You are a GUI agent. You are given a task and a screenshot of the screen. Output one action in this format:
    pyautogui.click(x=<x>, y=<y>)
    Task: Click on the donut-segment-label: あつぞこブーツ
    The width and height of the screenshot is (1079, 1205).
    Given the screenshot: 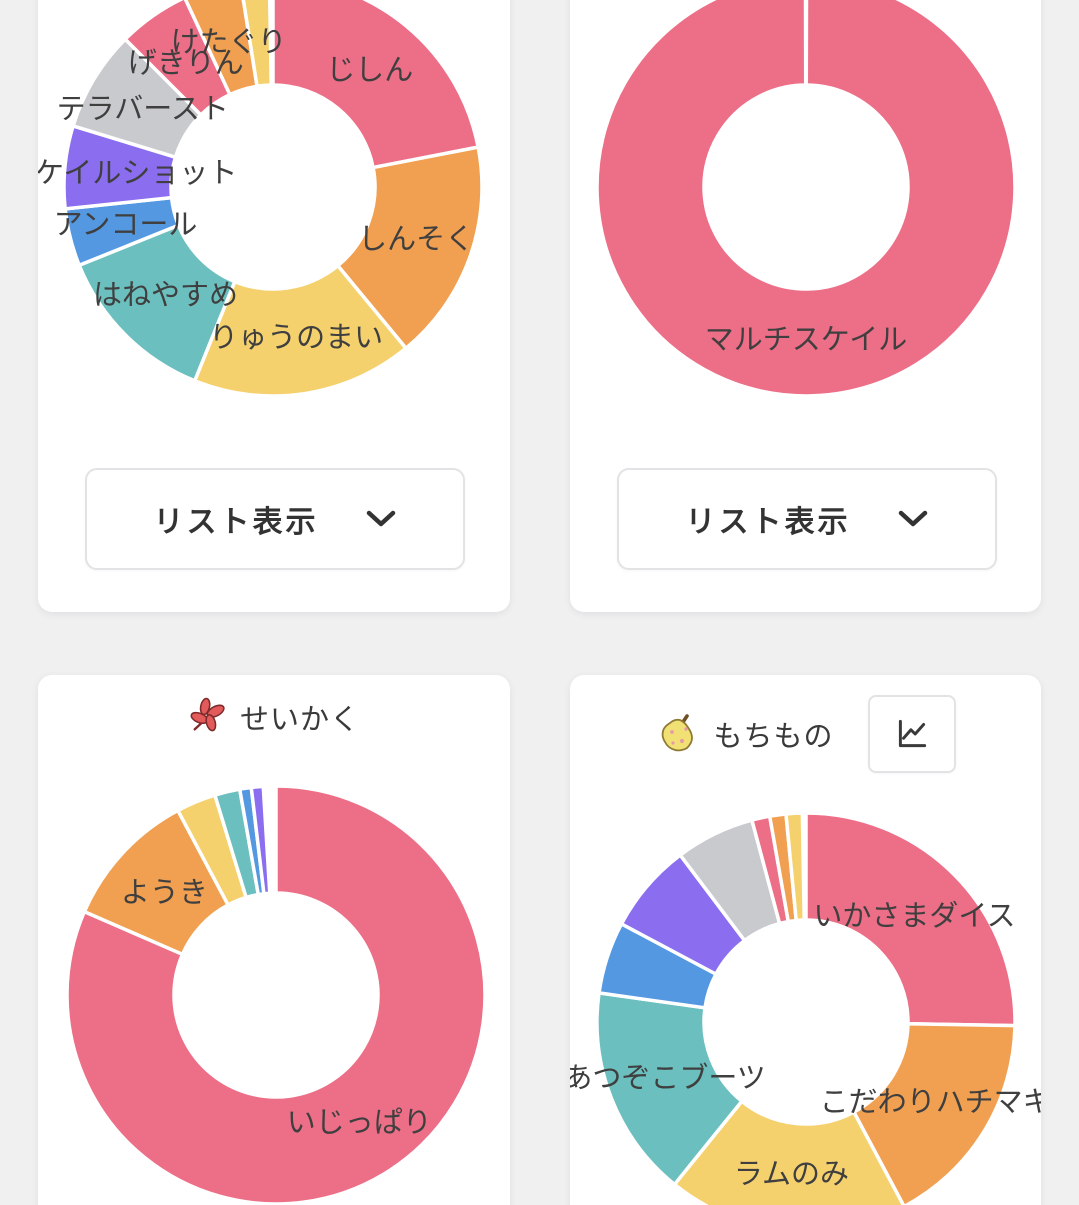 What is the action you would take?
    pyautogui.click(x=668, y=1078)
    